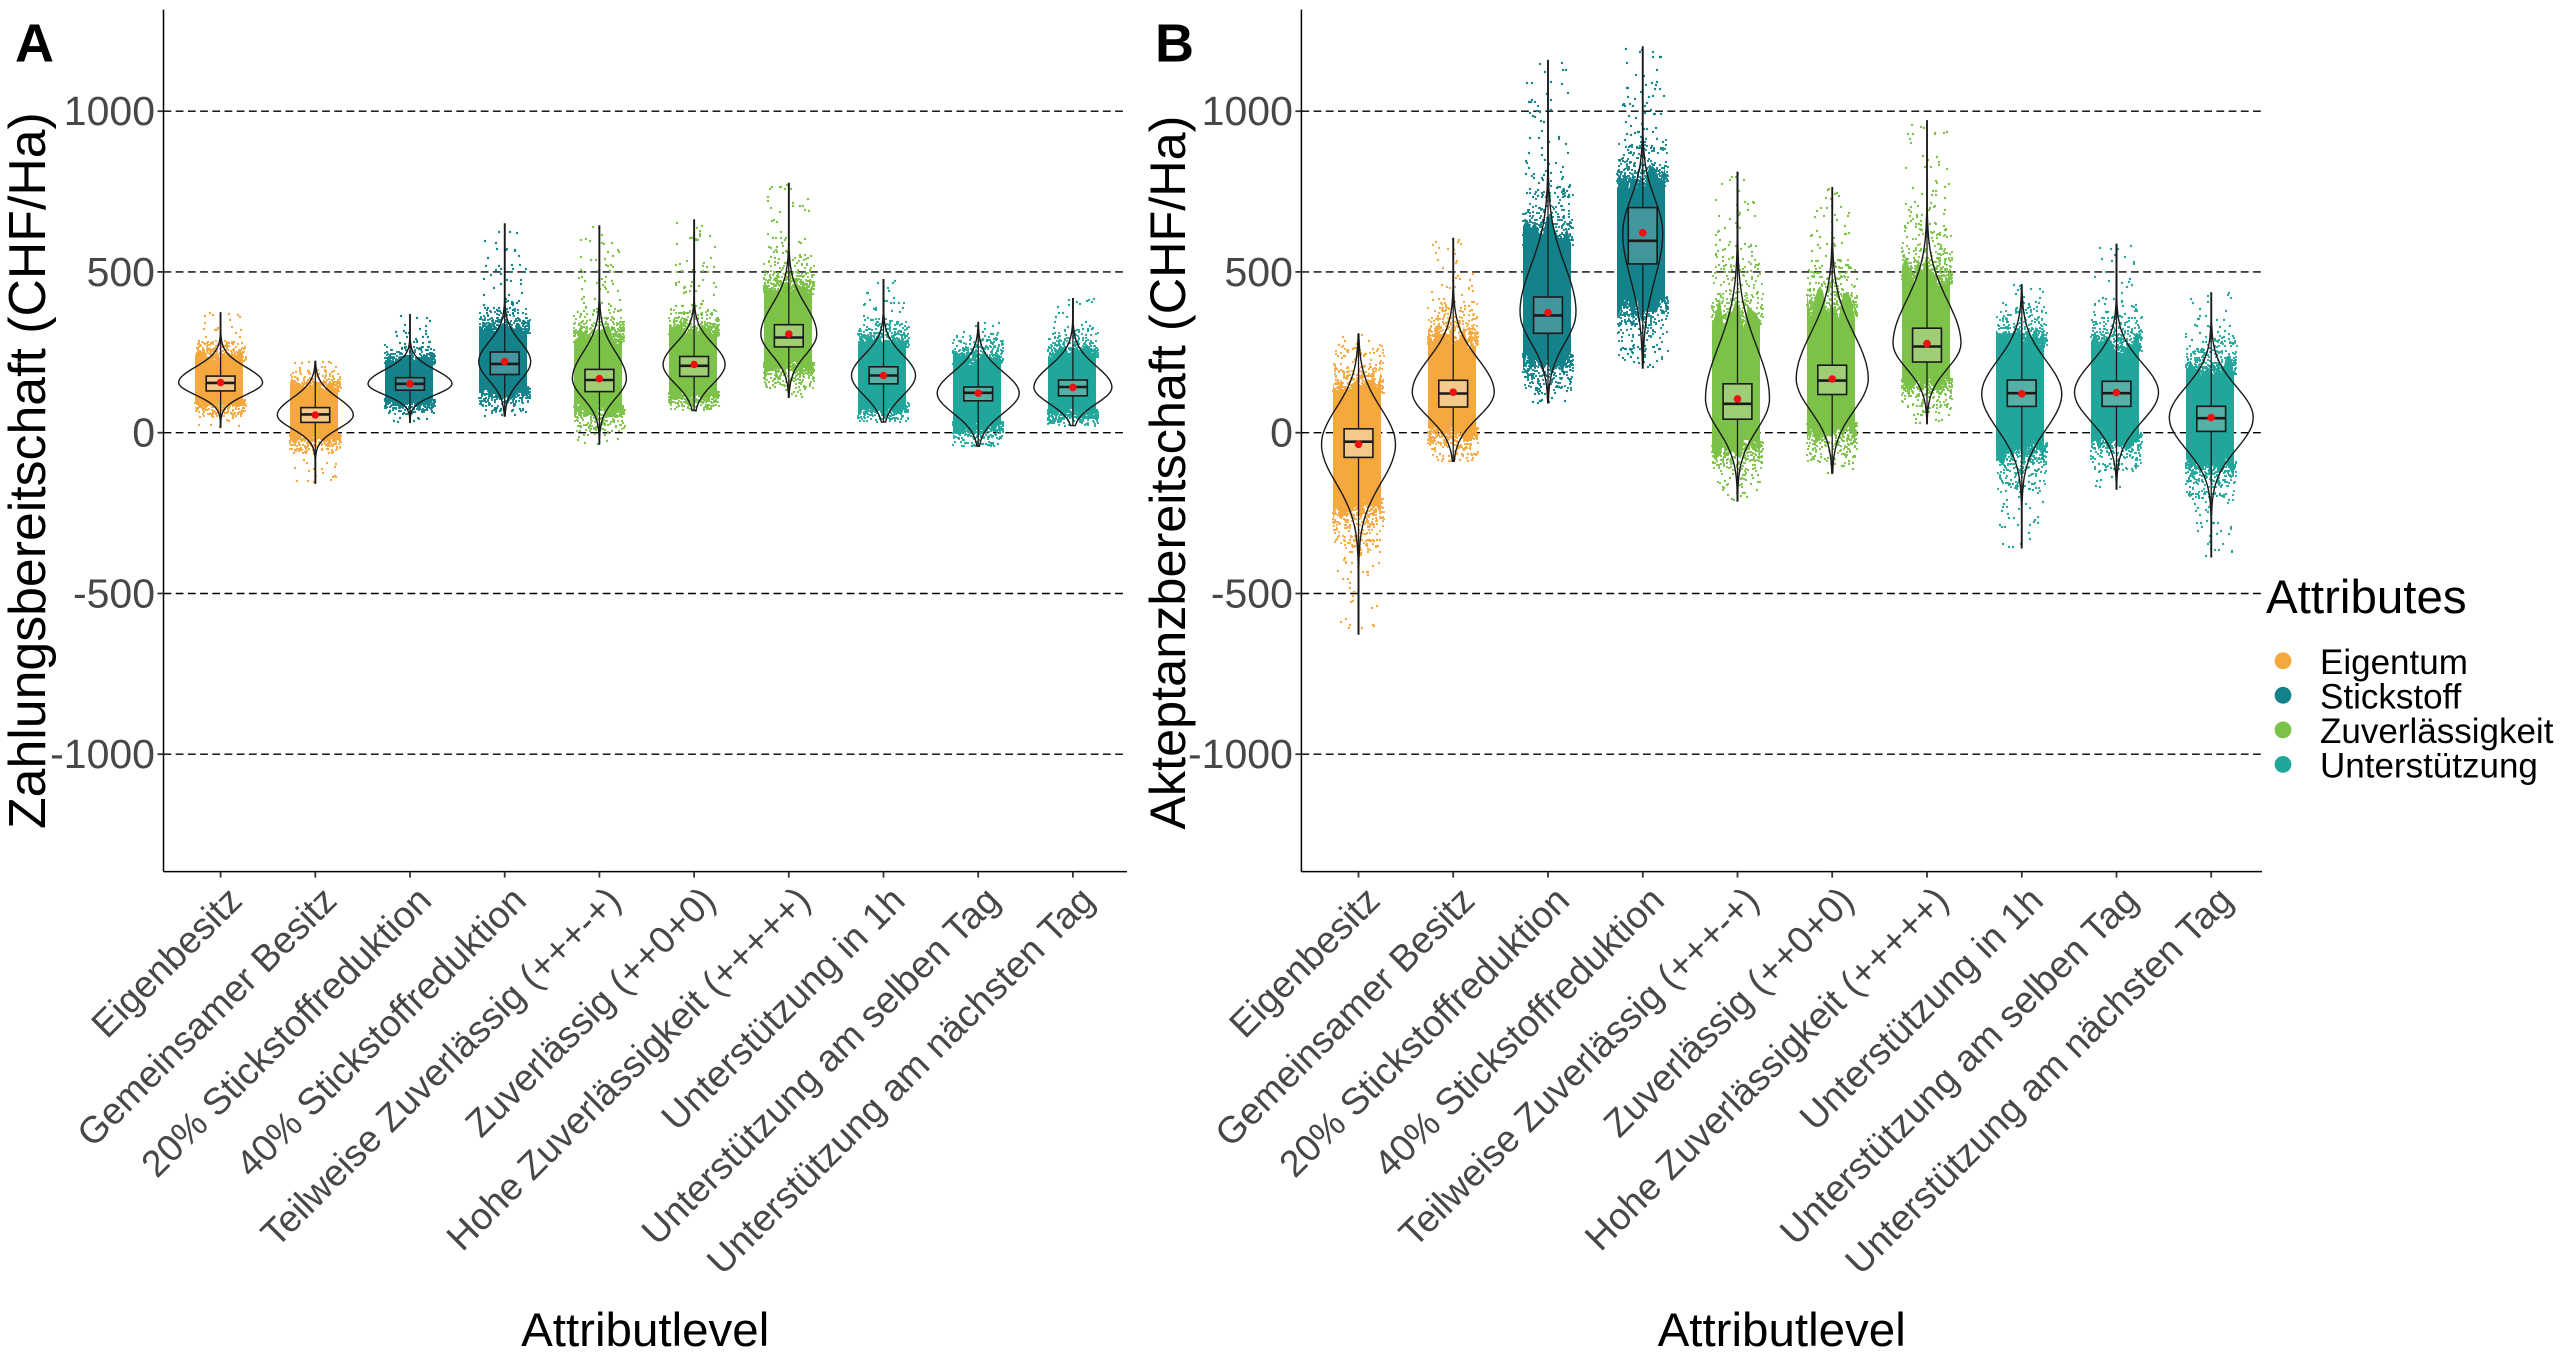 Image resolution: width=2560 pixels, height=1362 pixels. What do you see at coordinates (2429, 765) in the screenshot?
I see `svg-text: Unterstützung` at bounding box center [2429, 765].